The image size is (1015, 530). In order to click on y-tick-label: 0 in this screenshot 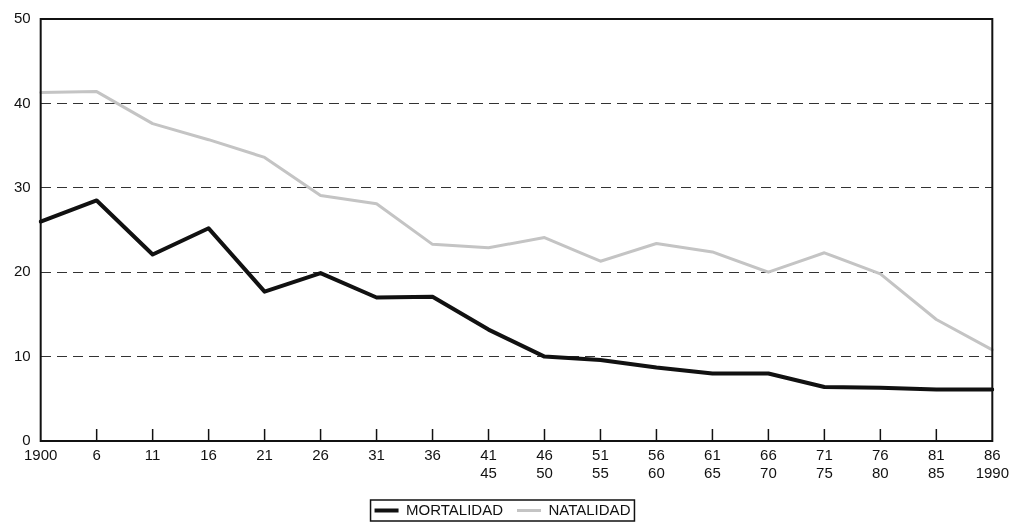, I will do `click(26, 440)`.